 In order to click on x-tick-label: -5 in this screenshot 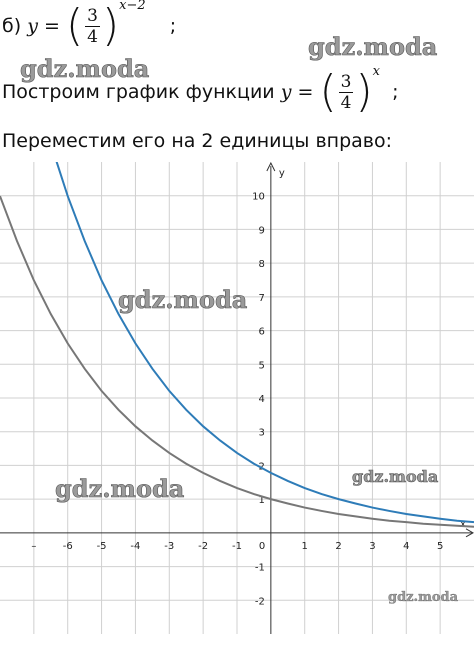, I will do `click(102, 546)`.